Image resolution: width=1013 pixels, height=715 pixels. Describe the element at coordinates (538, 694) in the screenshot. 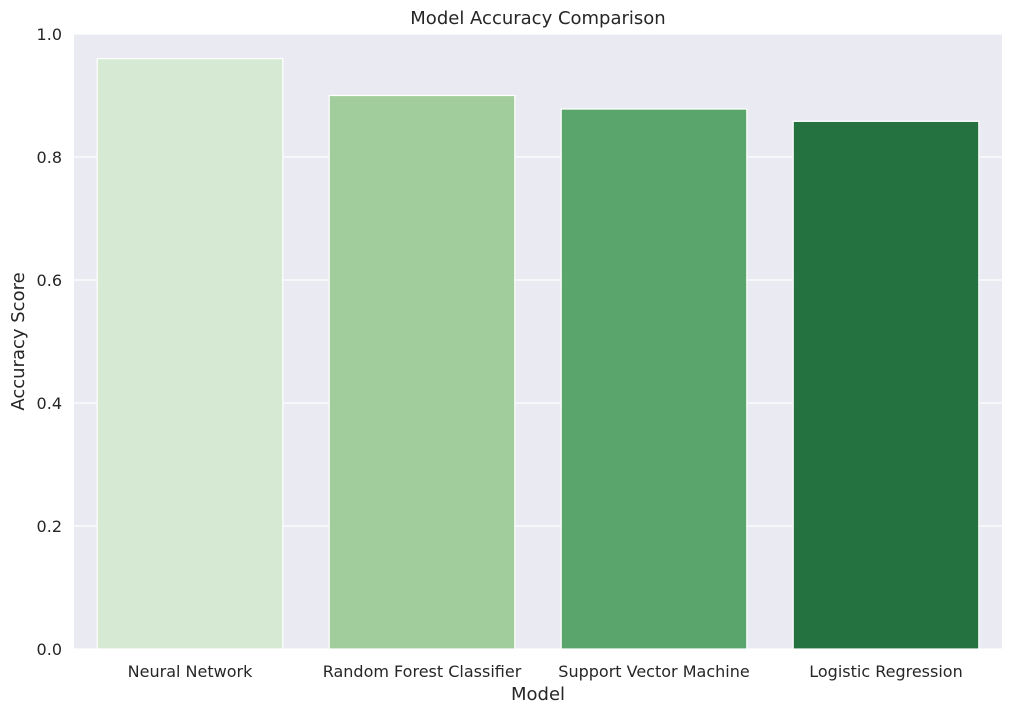

I see `x-axis-label: Model` at that location.